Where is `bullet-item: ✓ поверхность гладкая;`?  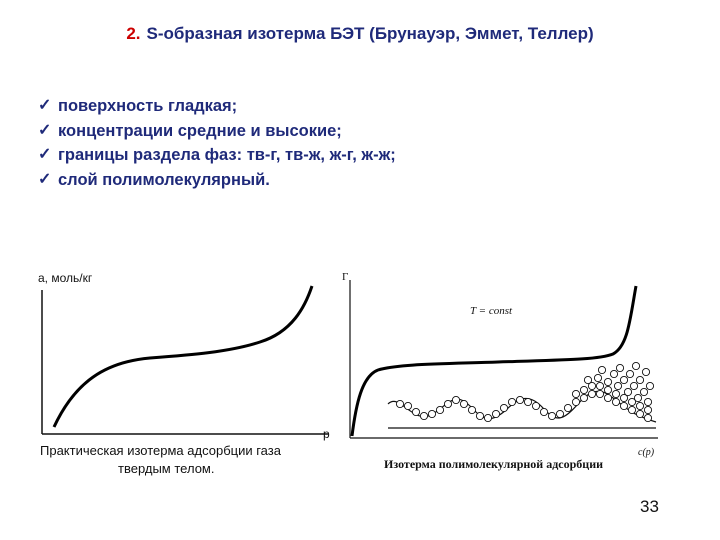 bullet-item: ✓ поверхность гладкая; is located at coordinates (217, 106).